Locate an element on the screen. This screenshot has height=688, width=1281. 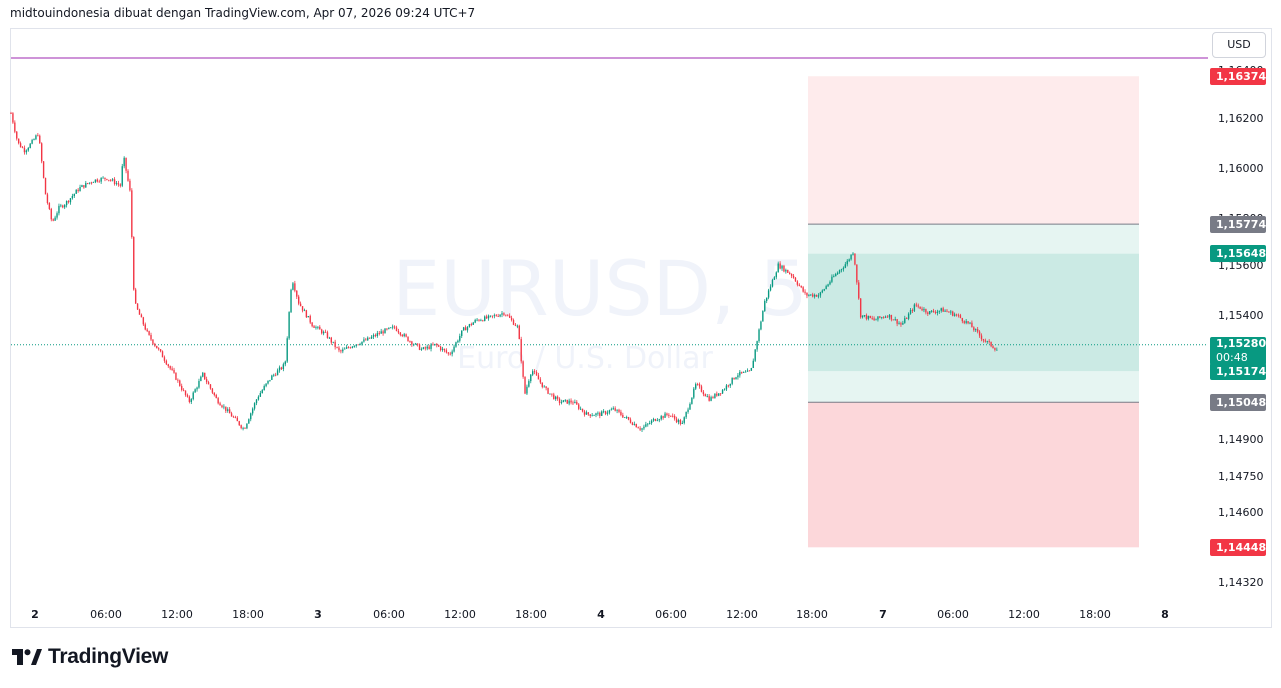
entry-band is located at coordinates (973, 313).